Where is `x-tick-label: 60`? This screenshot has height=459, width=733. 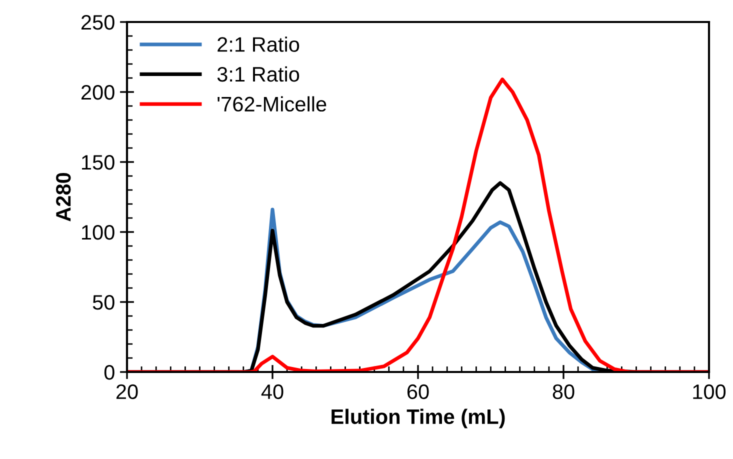
x-tick-label: 60 is located at coordinates (418, 392).